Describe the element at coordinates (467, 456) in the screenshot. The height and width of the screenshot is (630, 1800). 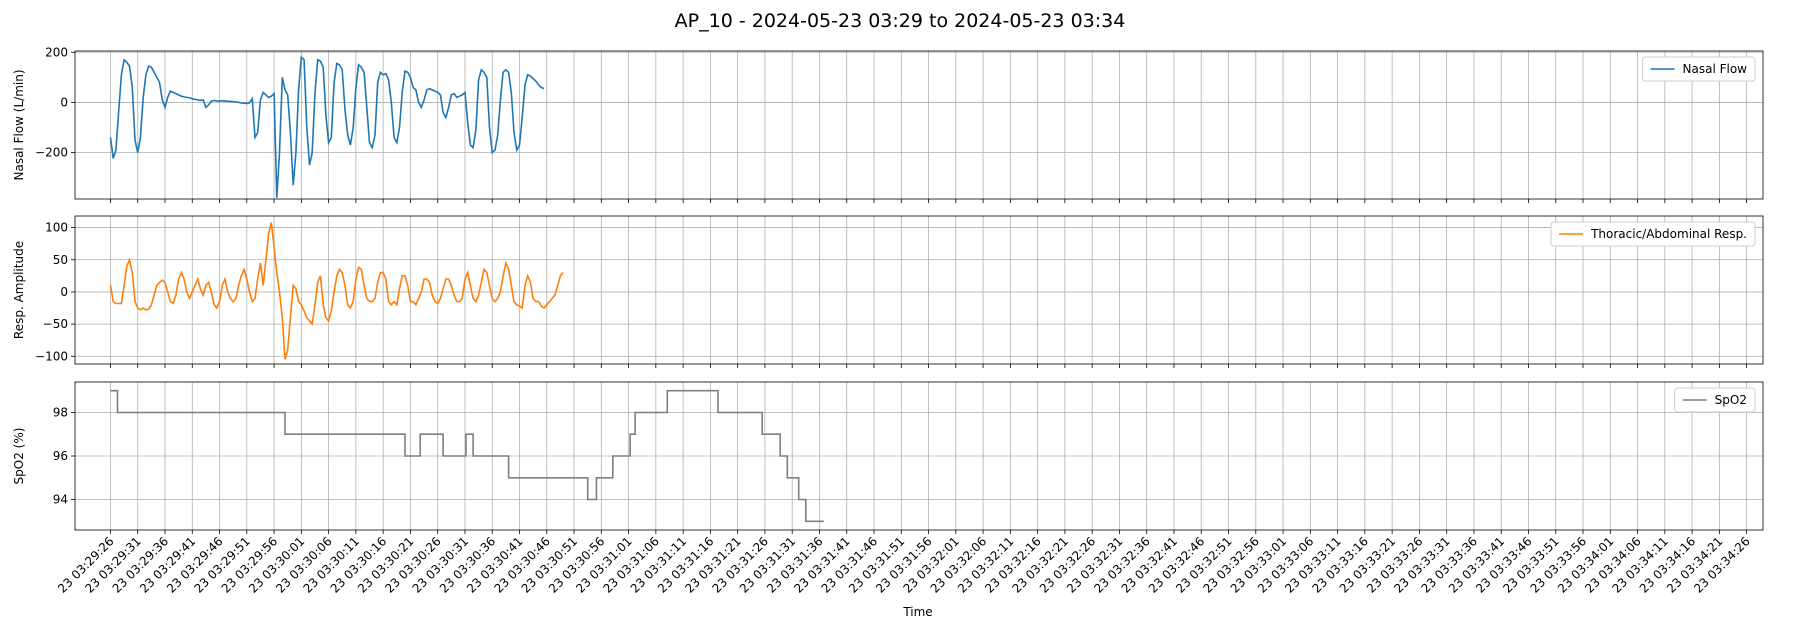
I see `spo2-line` at that location.